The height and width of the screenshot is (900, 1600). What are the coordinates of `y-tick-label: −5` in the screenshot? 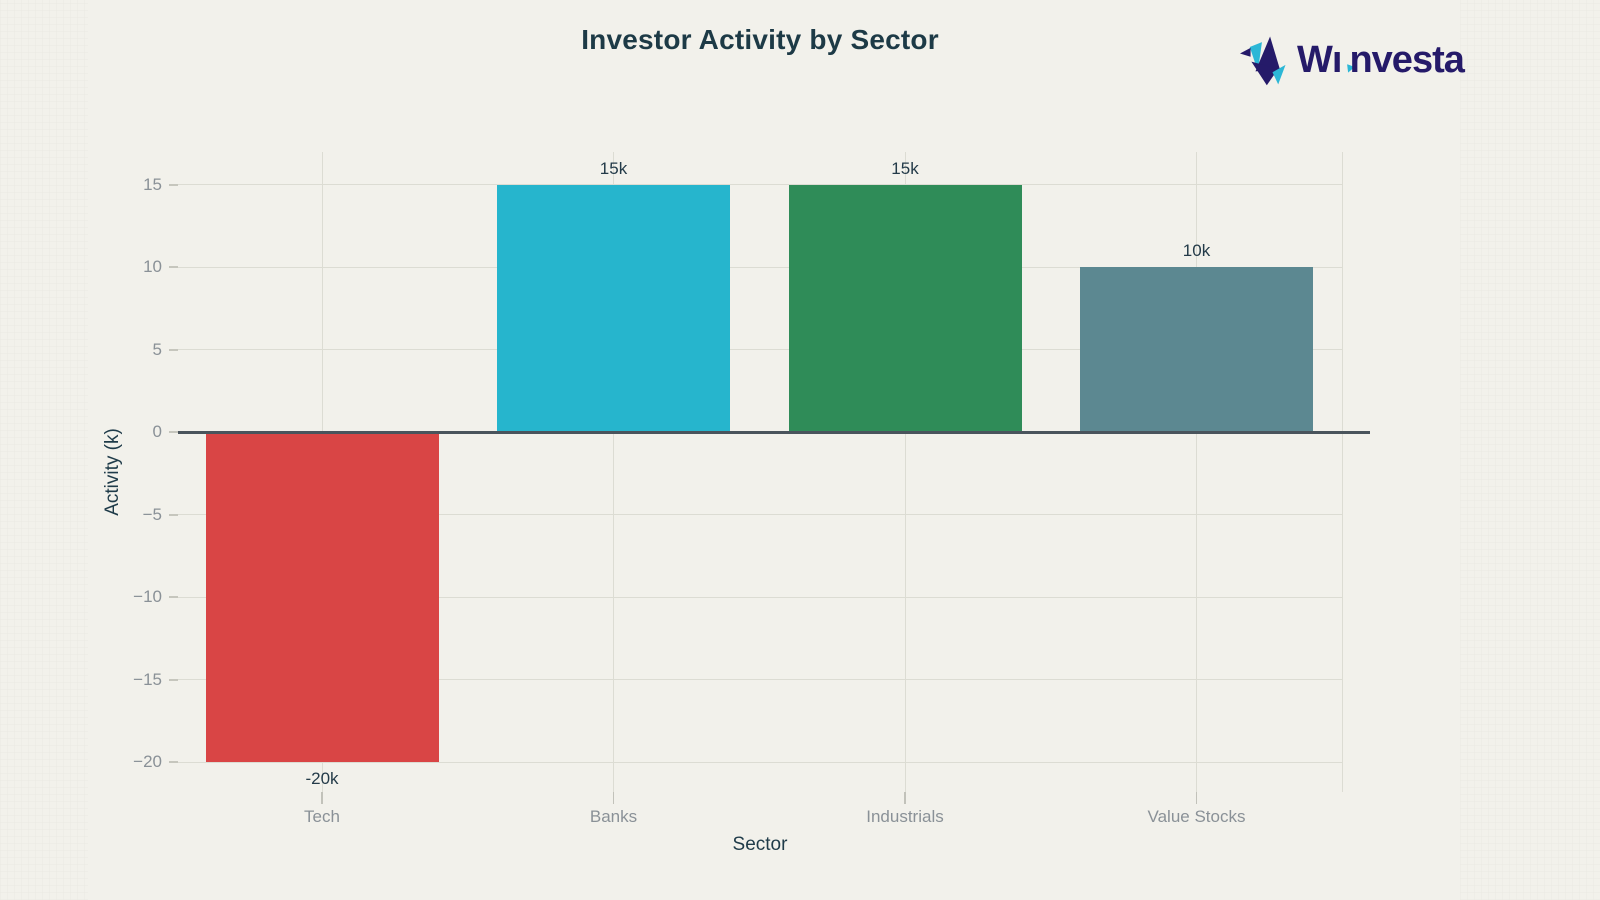 It's located at (152, 514).